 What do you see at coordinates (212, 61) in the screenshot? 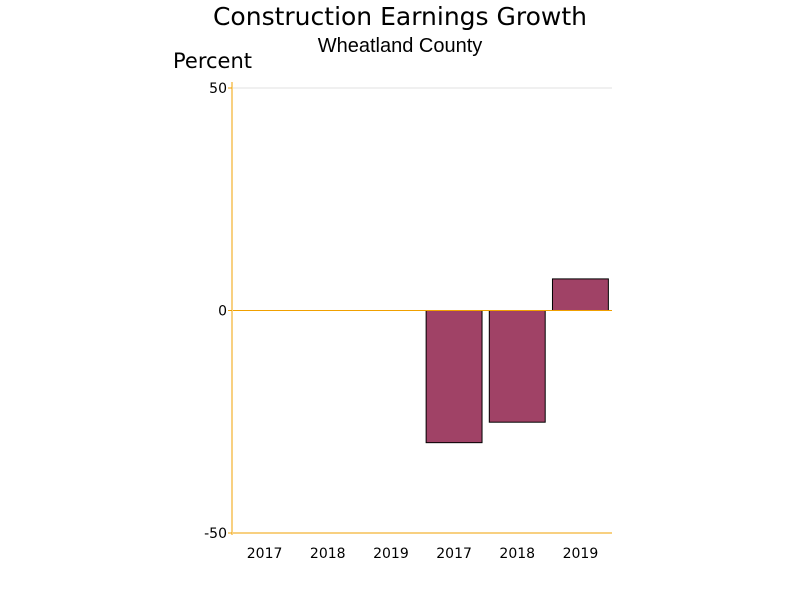
I see `y-axis-label: Percent` at bounding box center [212, 61].